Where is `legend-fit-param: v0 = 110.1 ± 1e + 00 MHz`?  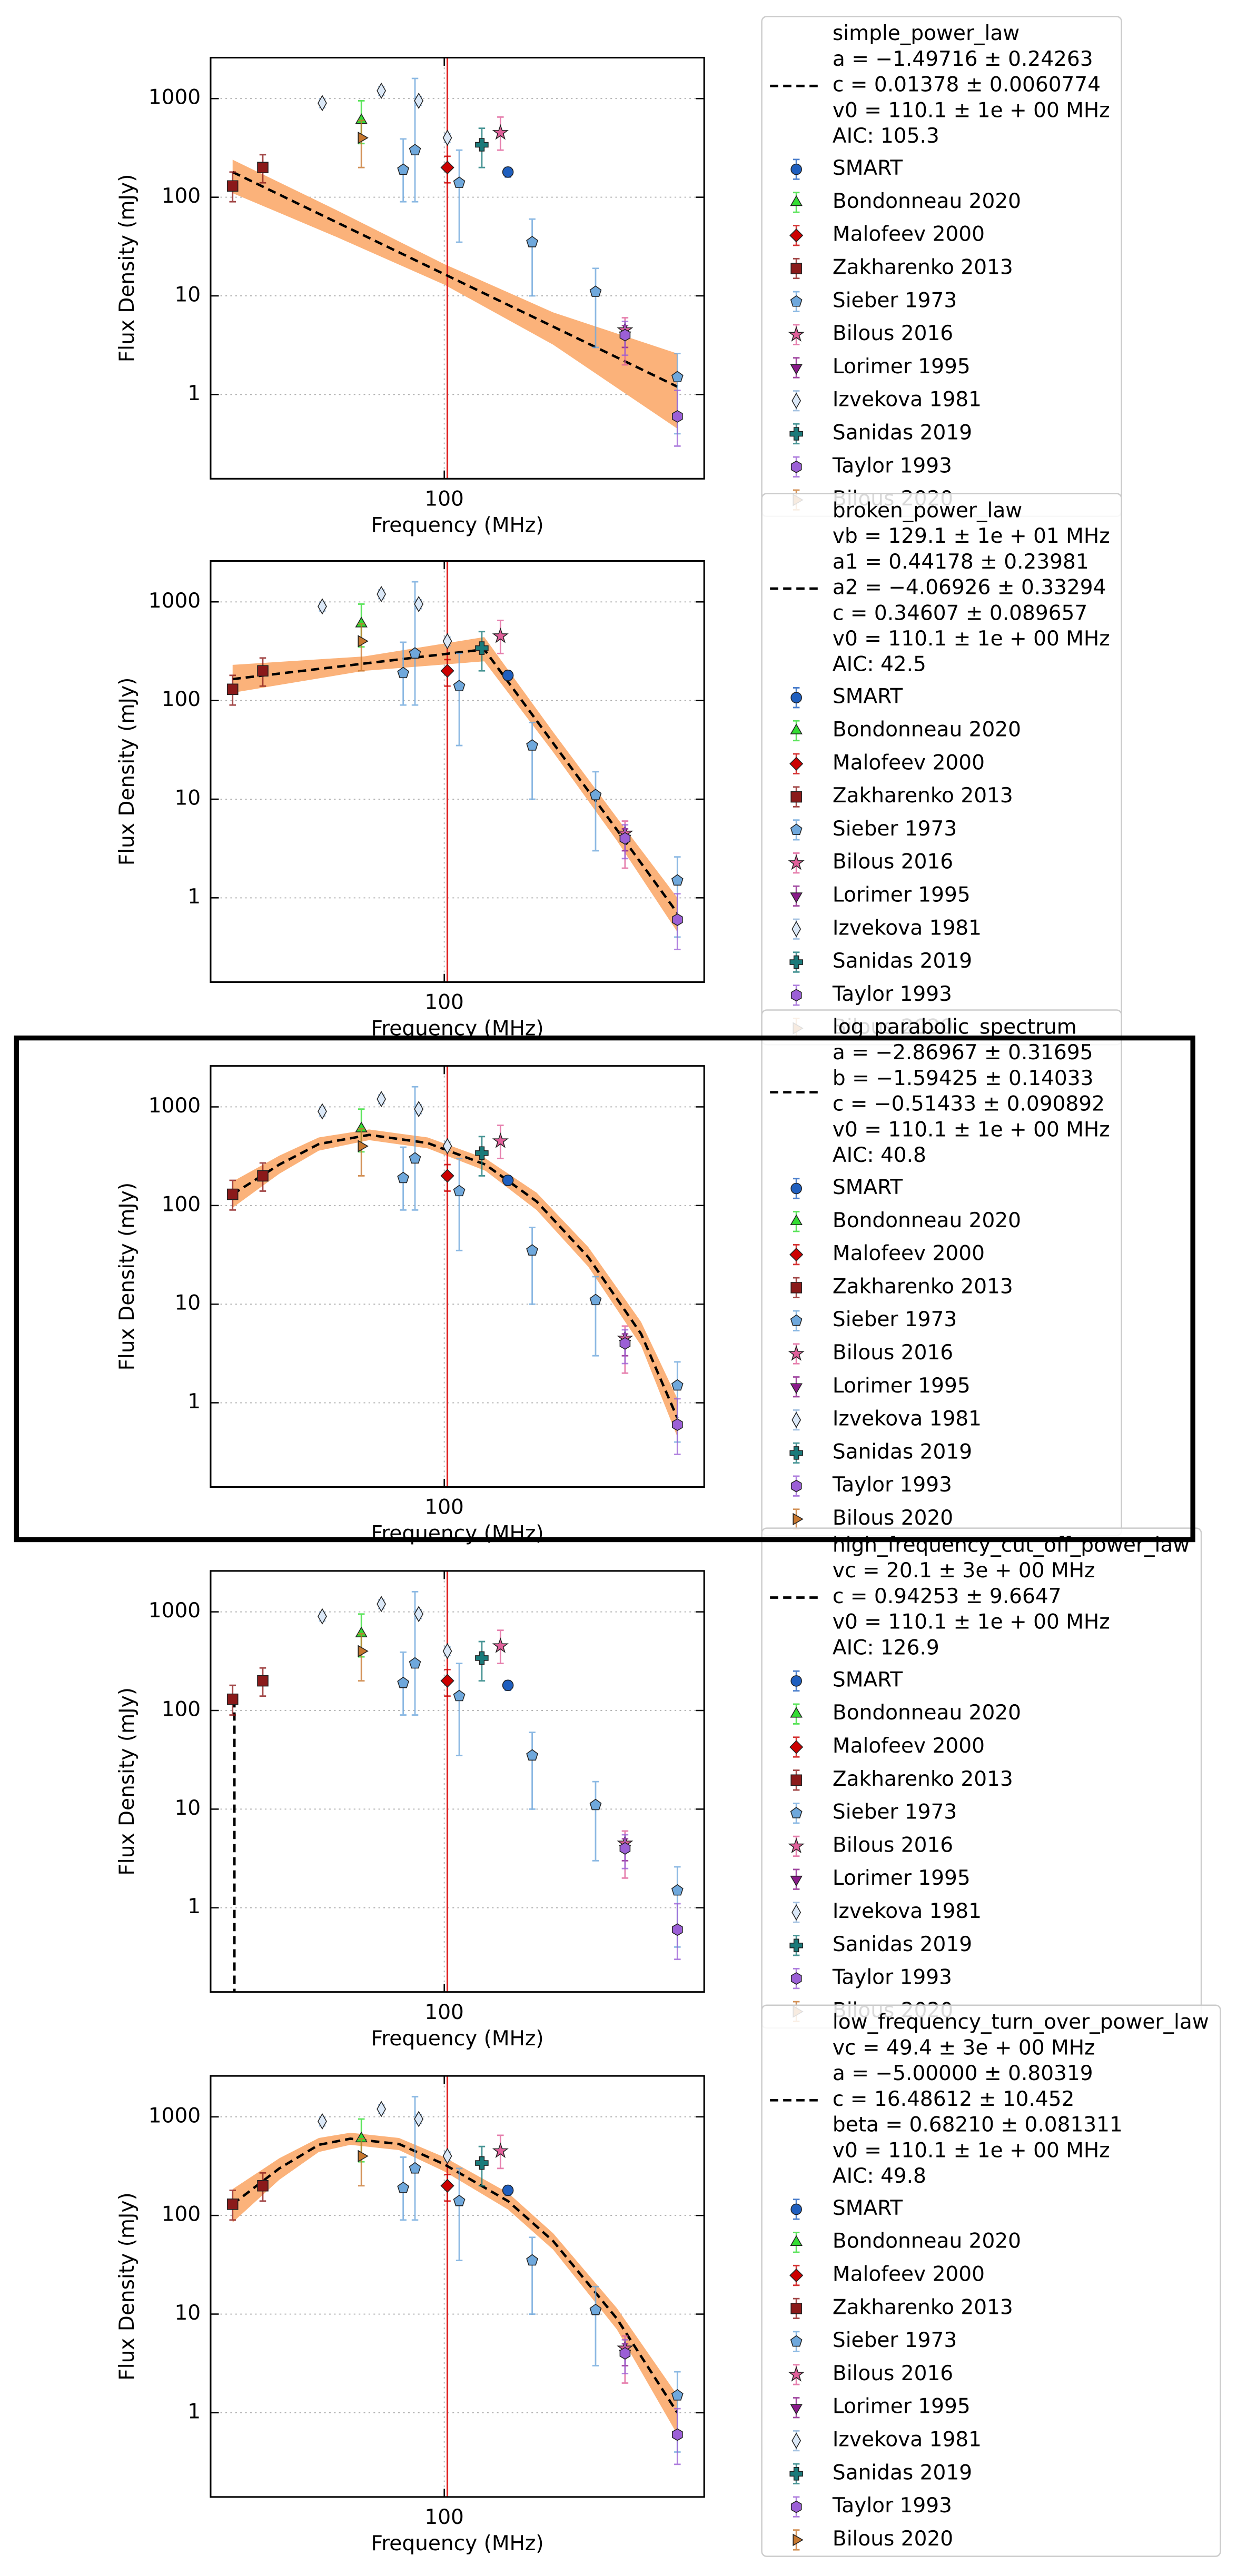
legend-fit-param: v0 = 110.1 ± 1e + 00 MHz is located at coordinates (971, 110).